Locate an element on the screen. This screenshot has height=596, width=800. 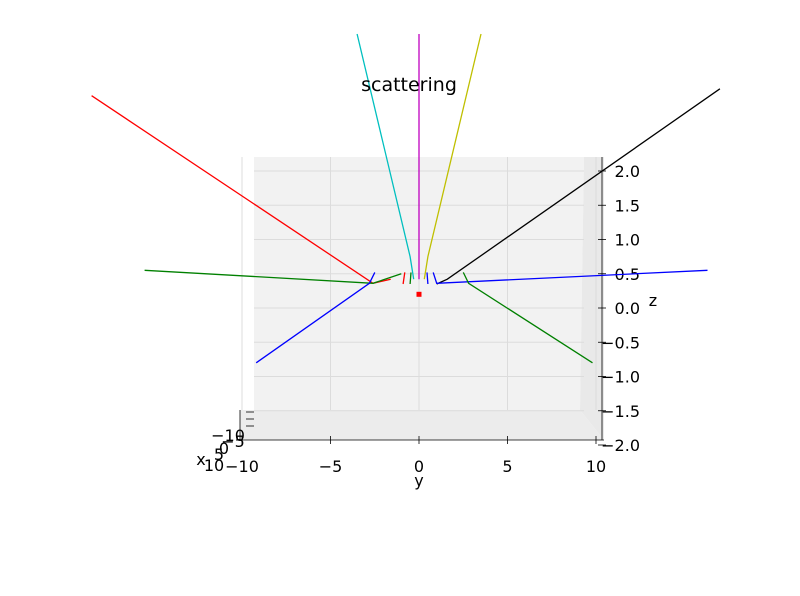
z-tick-label: 1.0 is located at coordinates (627, 240).